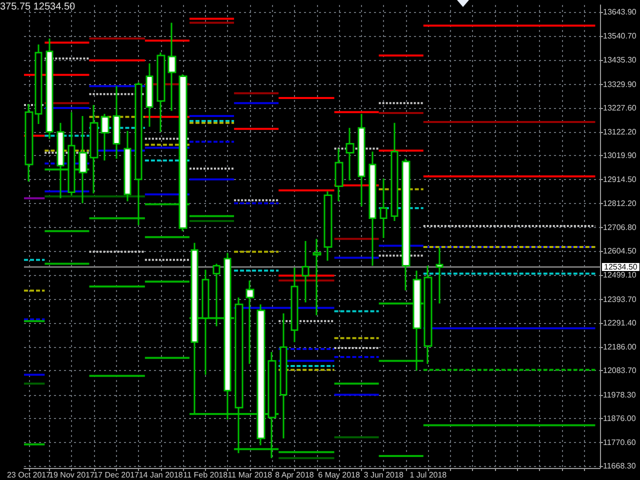  Describe the element at coordinates (620, 35) in the screenshot. I see `y-tick-label: 13540.70` at that location.